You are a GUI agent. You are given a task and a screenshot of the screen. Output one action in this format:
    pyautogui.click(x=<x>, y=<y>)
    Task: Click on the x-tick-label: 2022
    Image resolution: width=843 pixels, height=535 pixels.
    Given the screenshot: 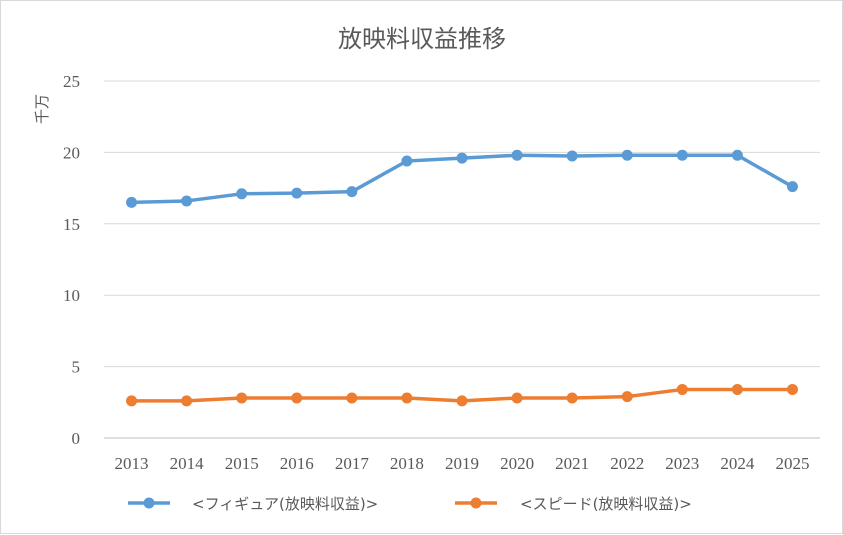 What is the action you would take?
    pyautogui.click(x=627, y=463)
    